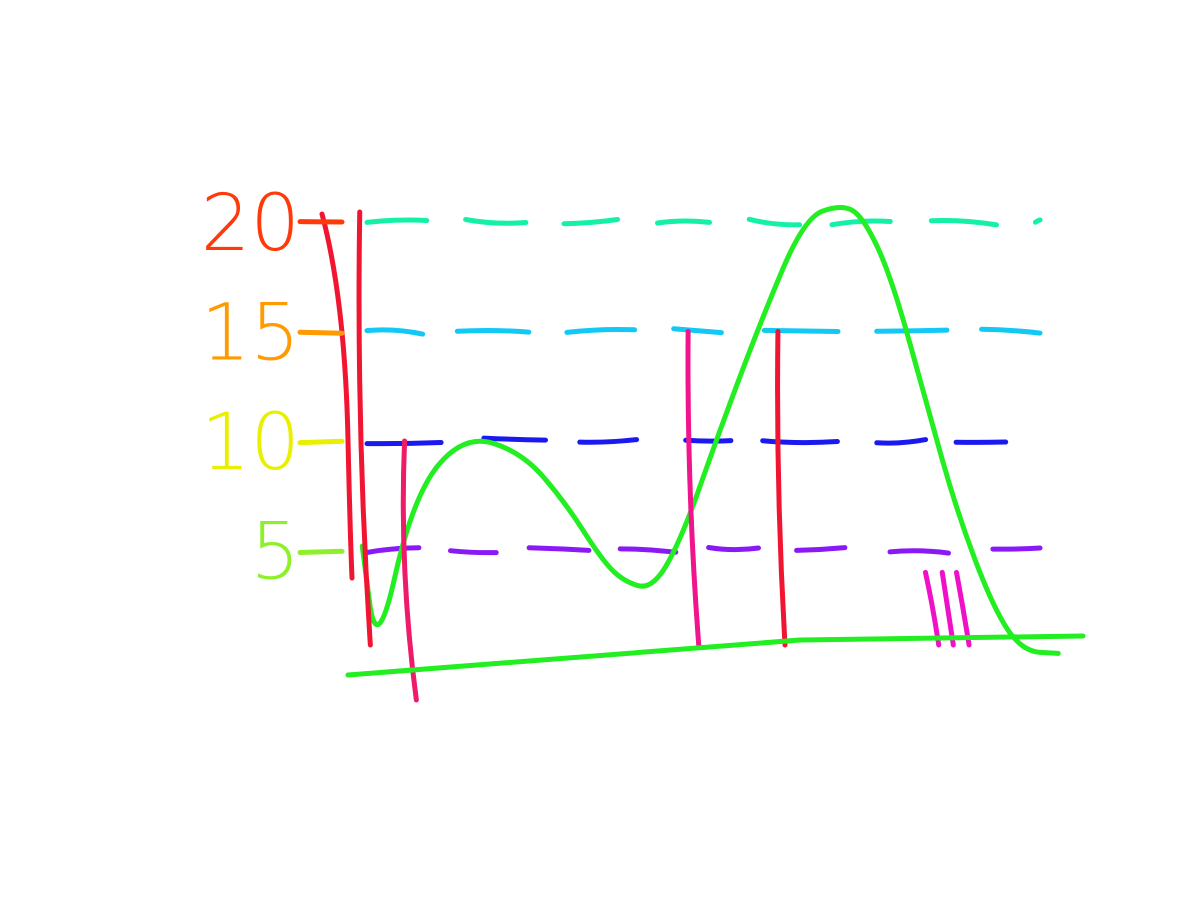  Describe the element at coordinates (715, 655) in the screenshot. I see `x-axis-line` at that location.